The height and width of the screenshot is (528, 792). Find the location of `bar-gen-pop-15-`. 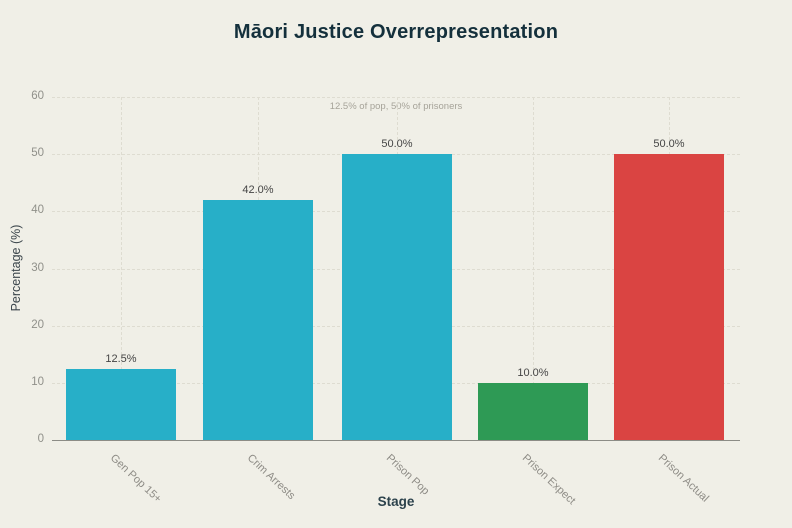

bar-gen-pop-15- is located at coordinates (121, 404).